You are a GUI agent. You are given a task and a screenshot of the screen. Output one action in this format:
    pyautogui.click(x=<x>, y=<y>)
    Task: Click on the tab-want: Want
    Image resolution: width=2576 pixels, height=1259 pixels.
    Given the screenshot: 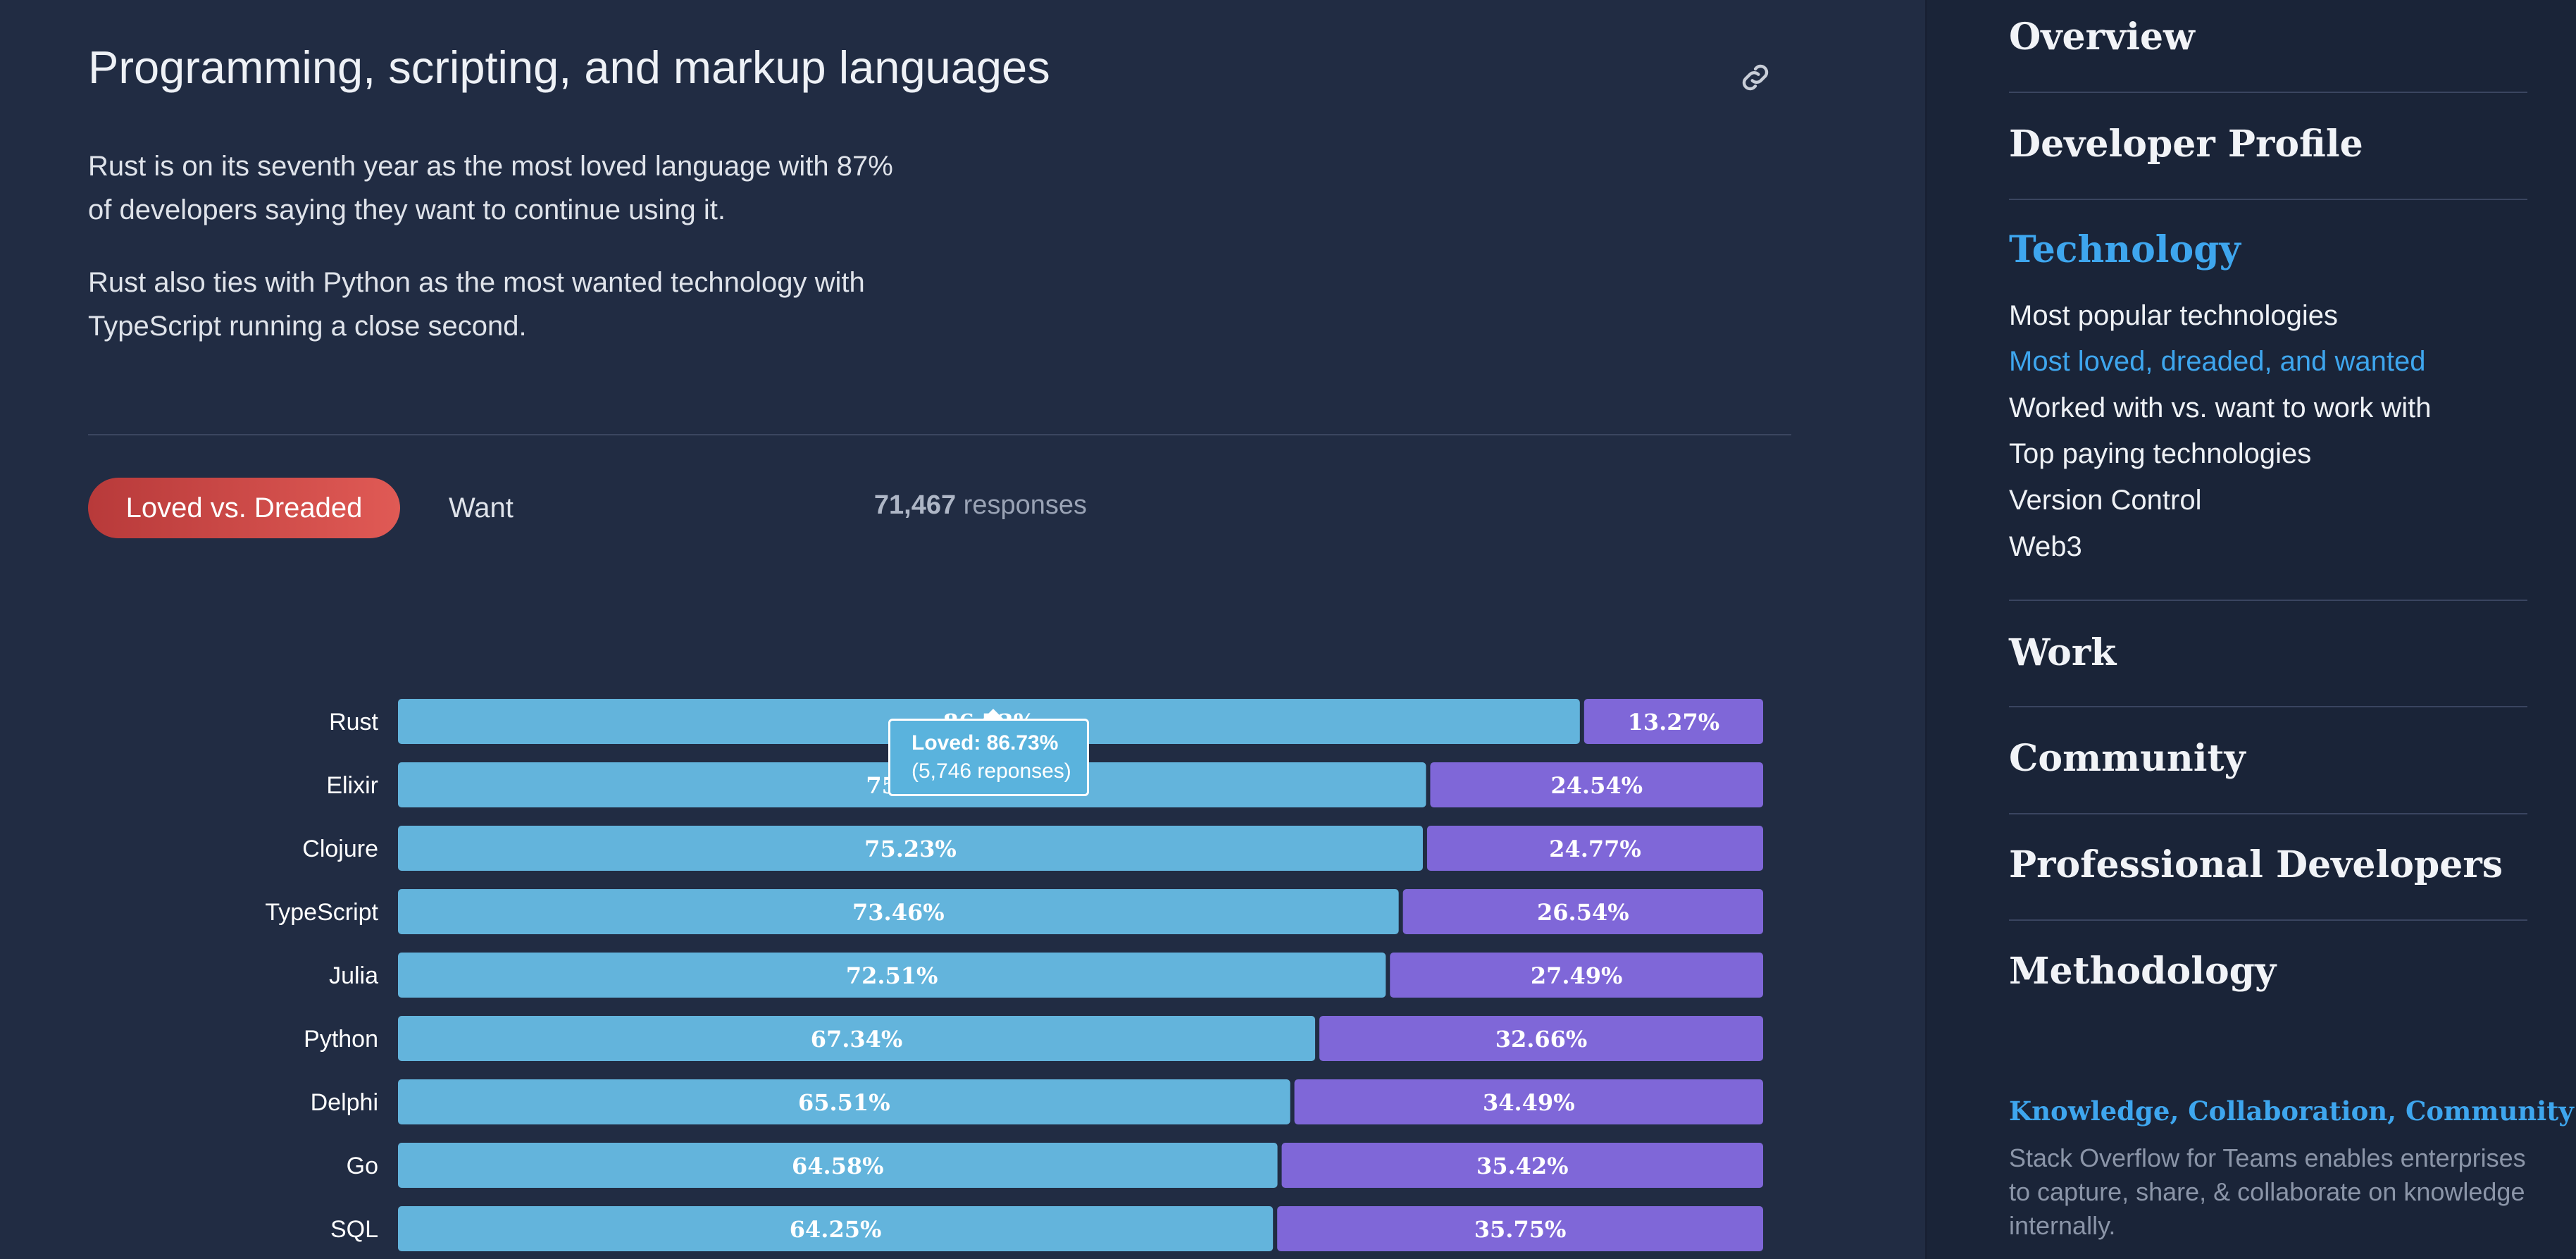 What is the action you would take?
    pyautogui.click(x=481, y=507)
    